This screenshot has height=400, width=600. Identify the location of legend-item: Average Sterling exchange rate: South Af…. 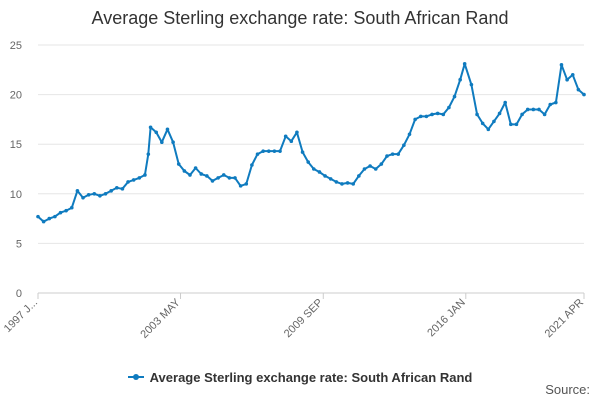
(299, 377).